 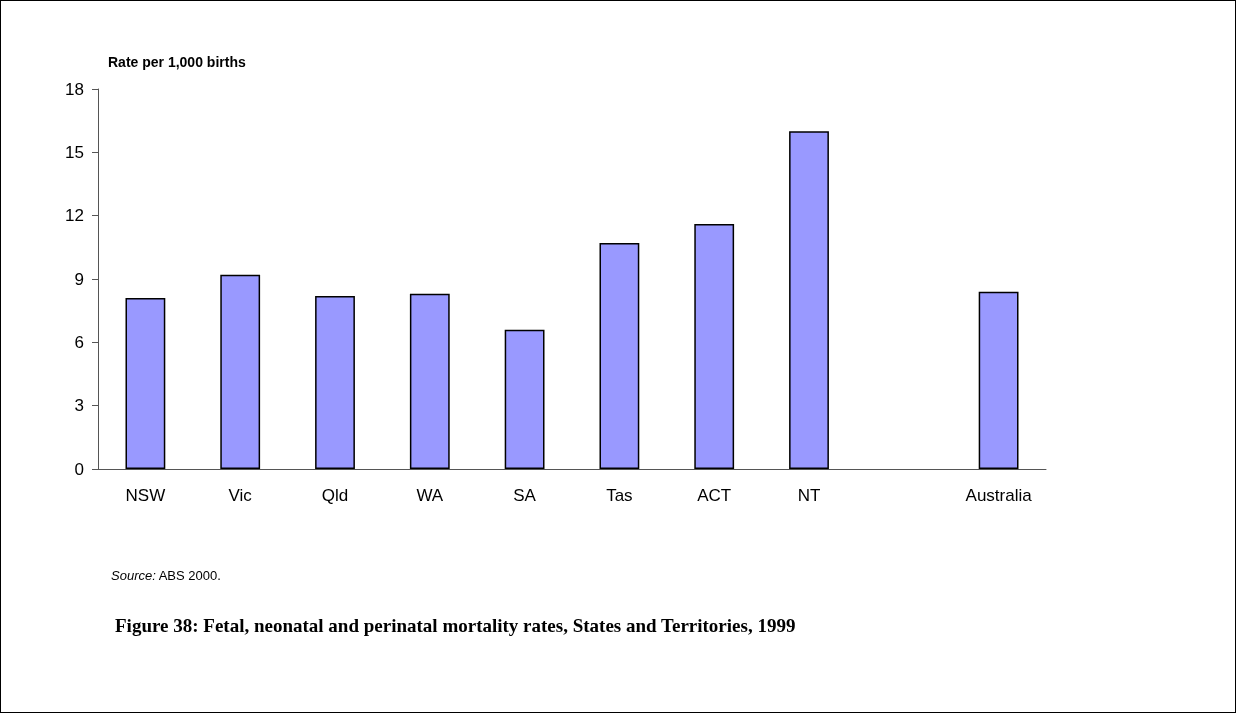 What do you see at coordinates (335, 495) in the screenshot?
I see `x-tick-label: Qld` at bounding box center [335, 495].